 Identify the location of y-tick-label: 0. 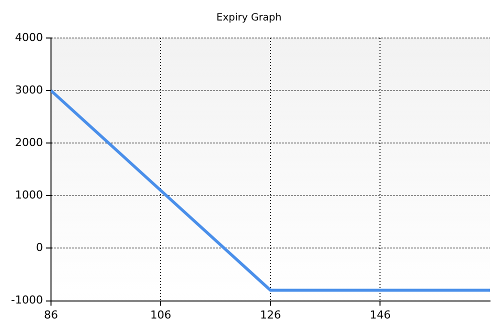
(39, 247).